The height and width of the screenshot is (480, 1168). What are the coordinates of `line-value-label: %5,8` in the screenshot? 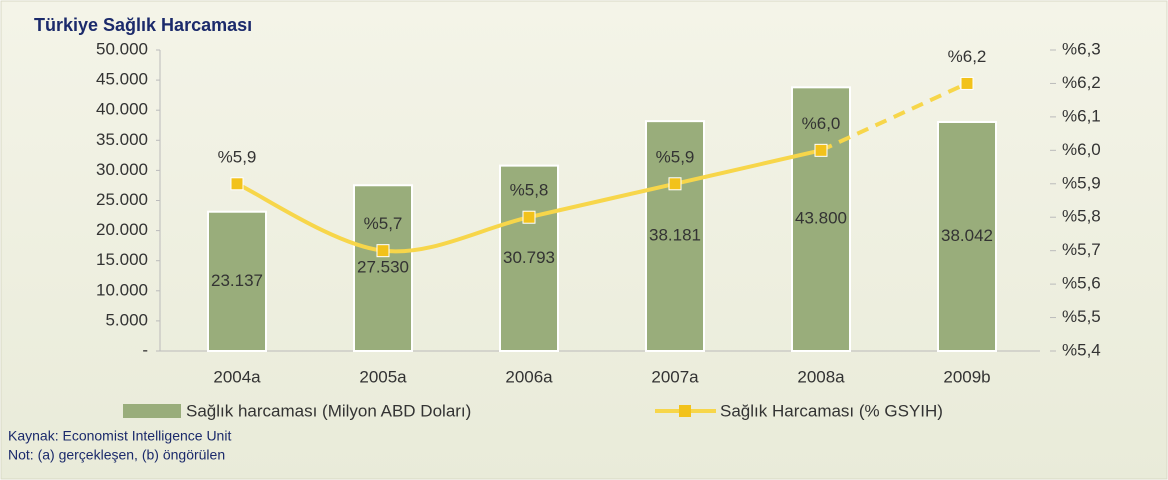 It's located at (529, 190).